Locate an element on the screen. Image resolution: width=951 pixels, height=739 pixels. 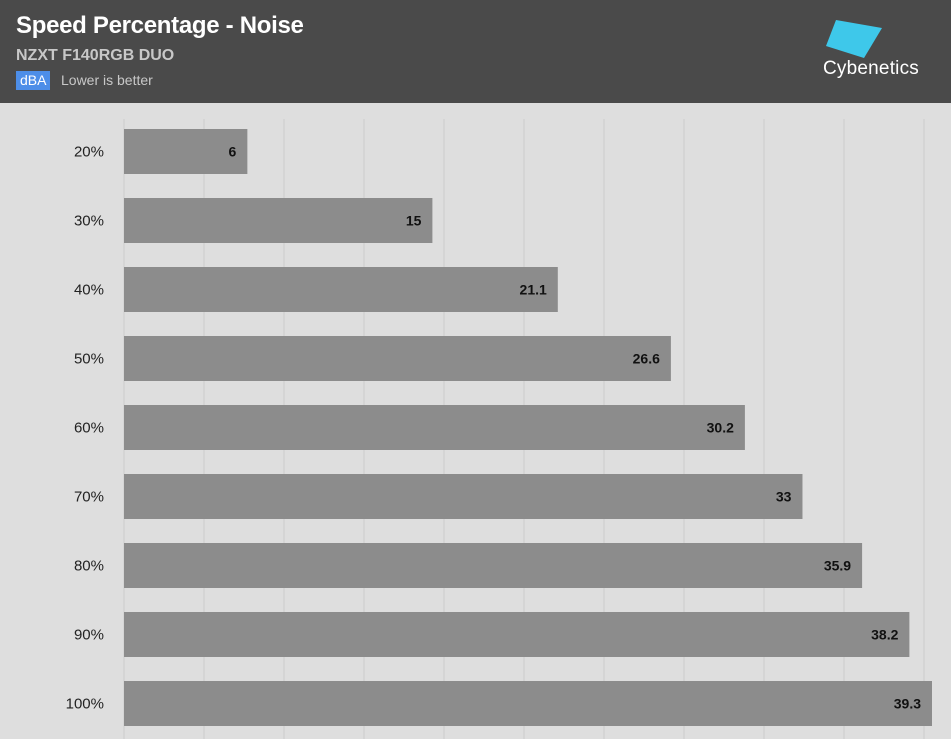
category-label: 60% is located at coordinates (89, 428).